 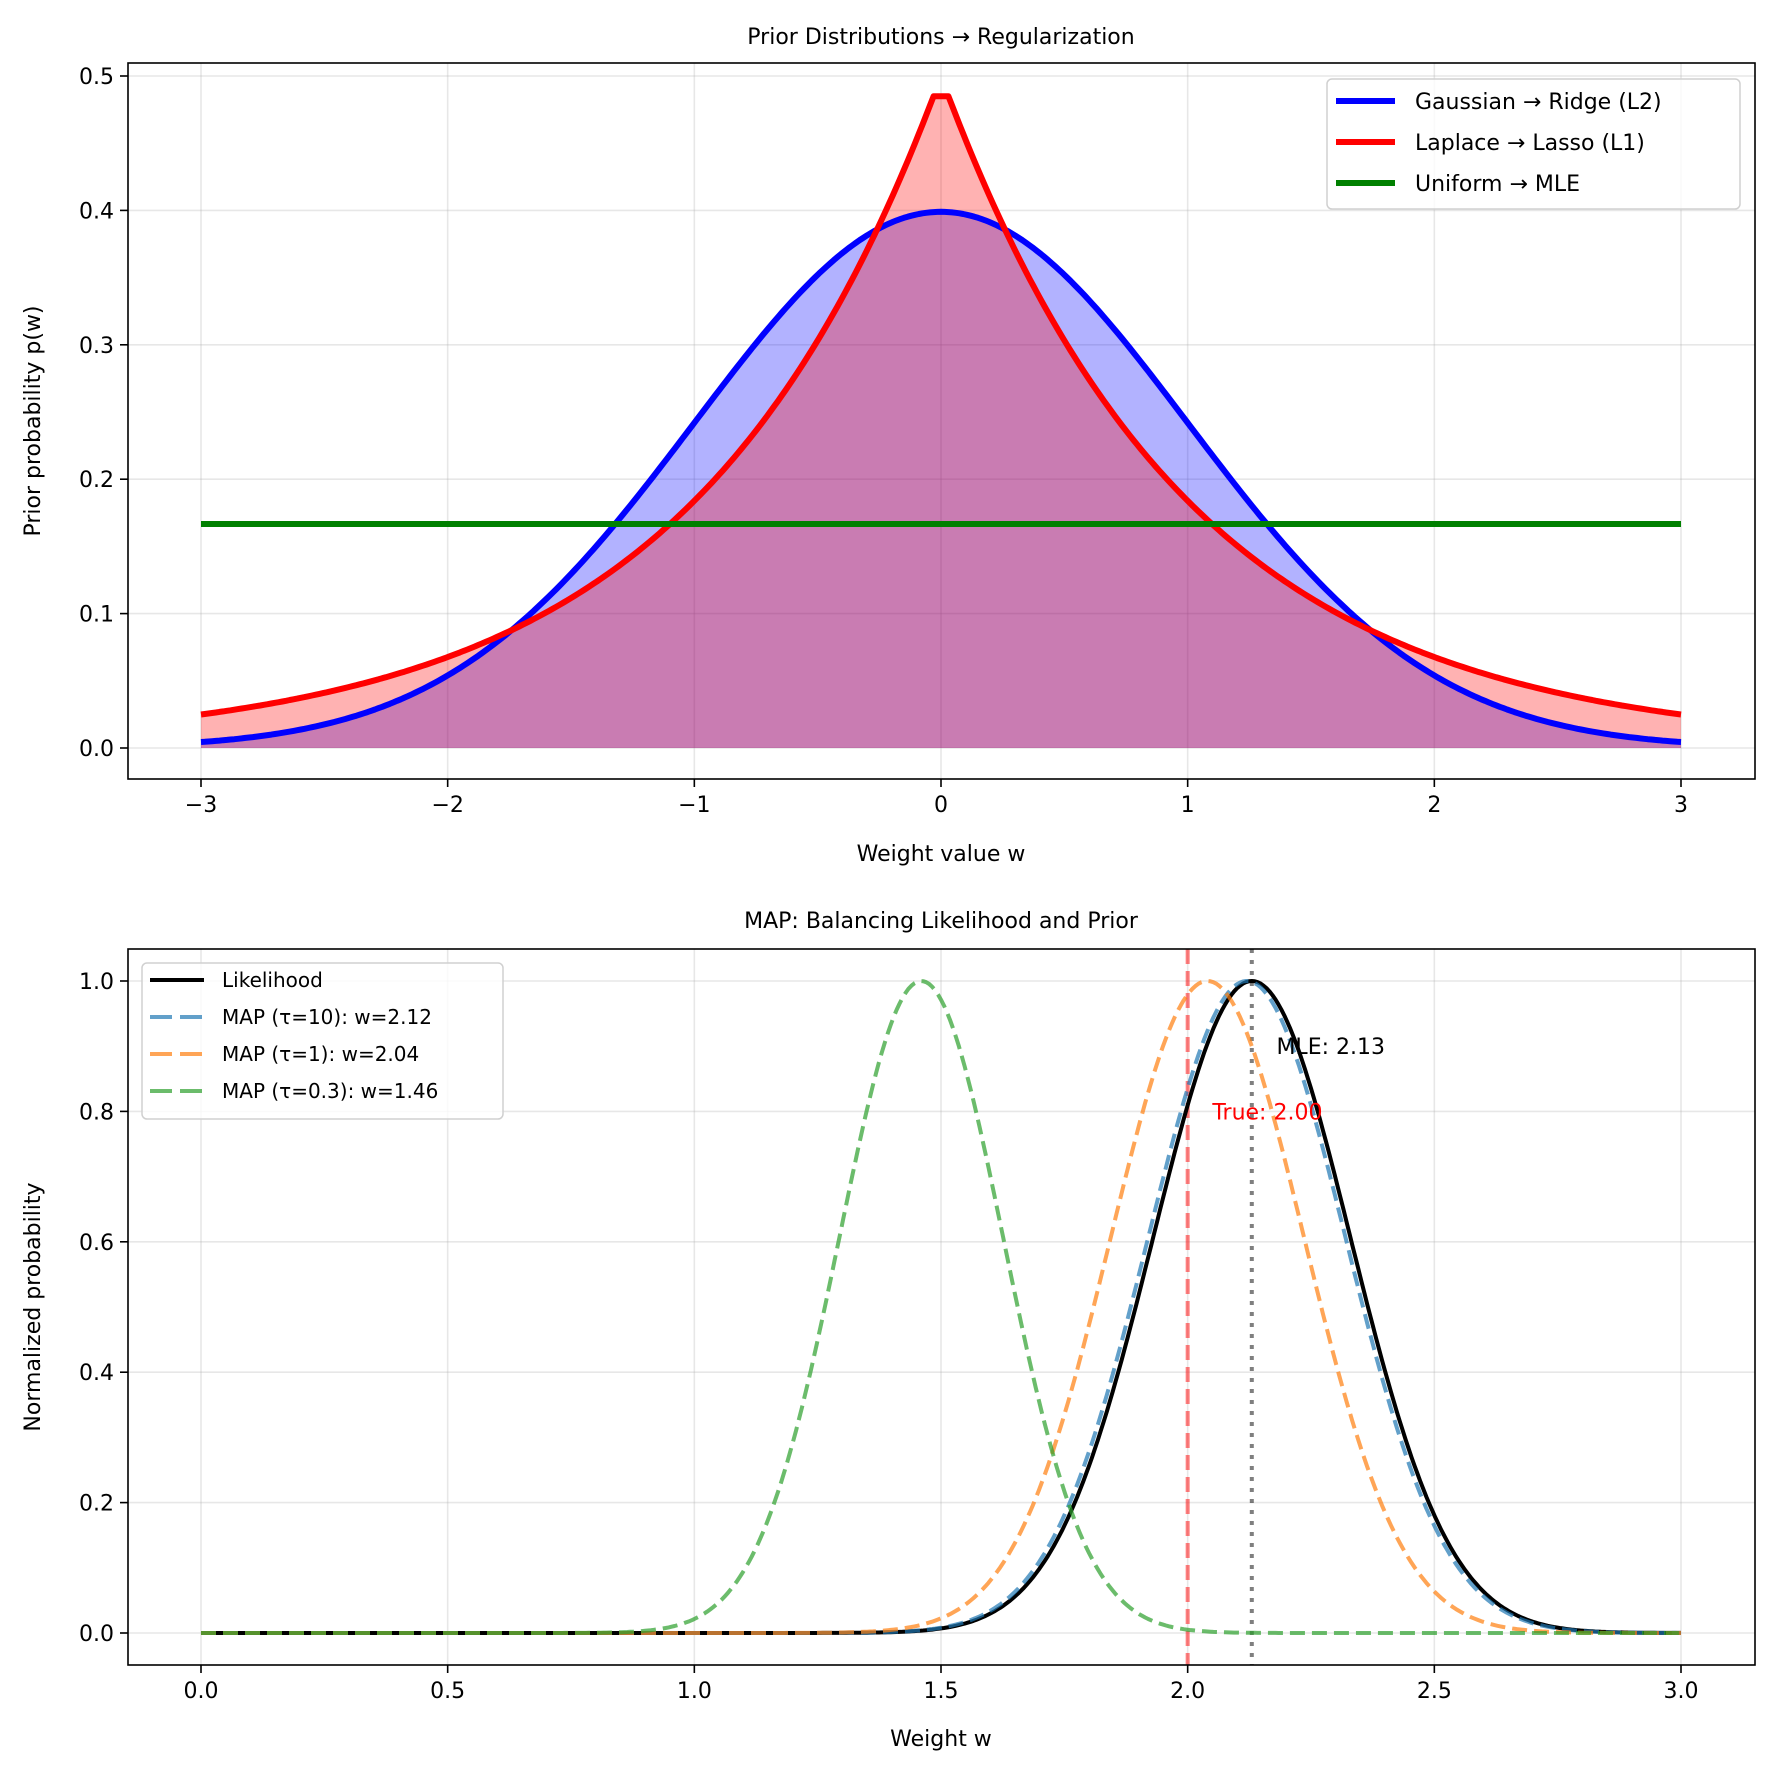 I want to click on x-tick-label: 2.5, so click(x=1434, y=1691).